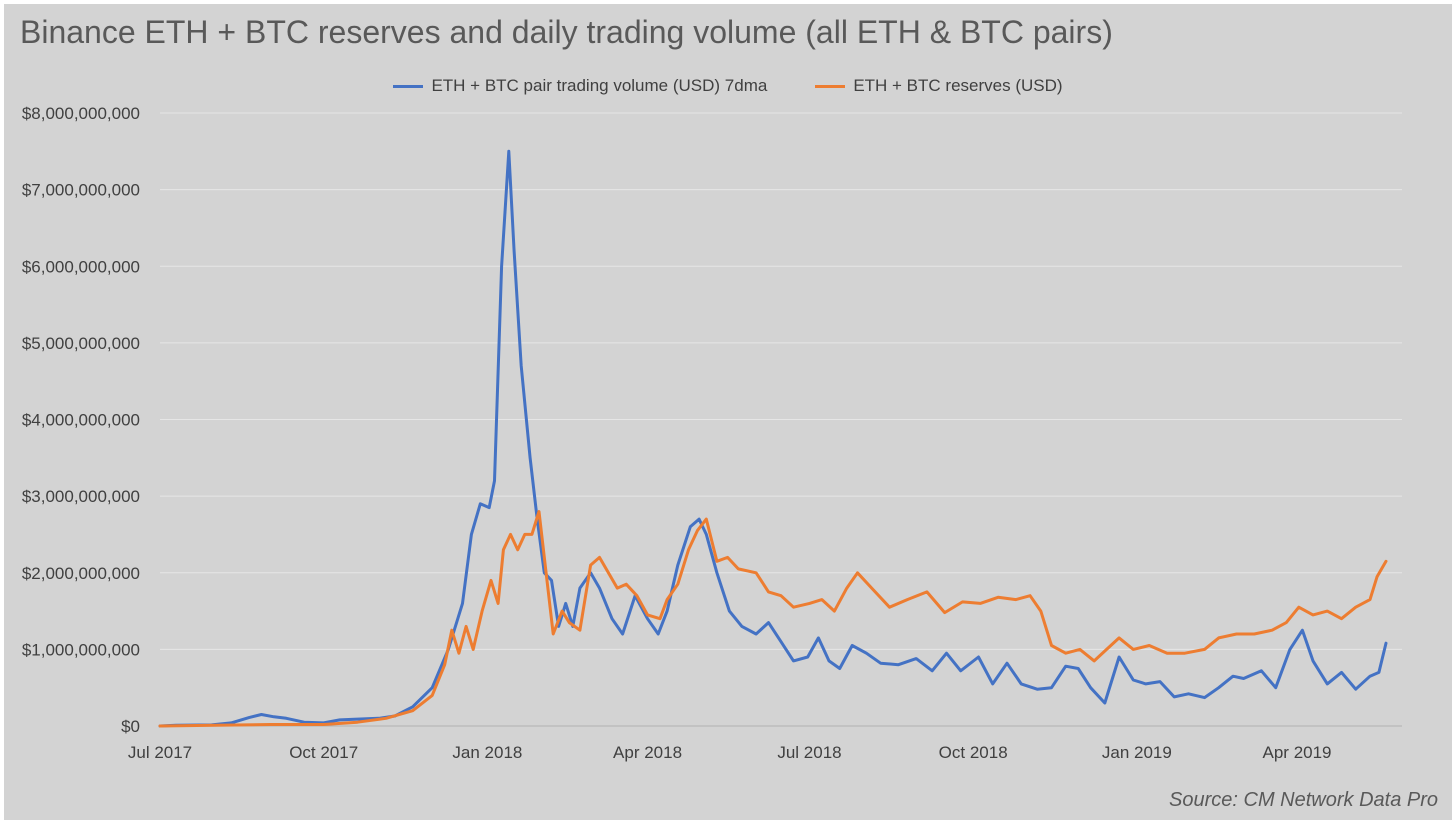  I want to click on x-tick-label: Jul 2017, so click(160, 752).